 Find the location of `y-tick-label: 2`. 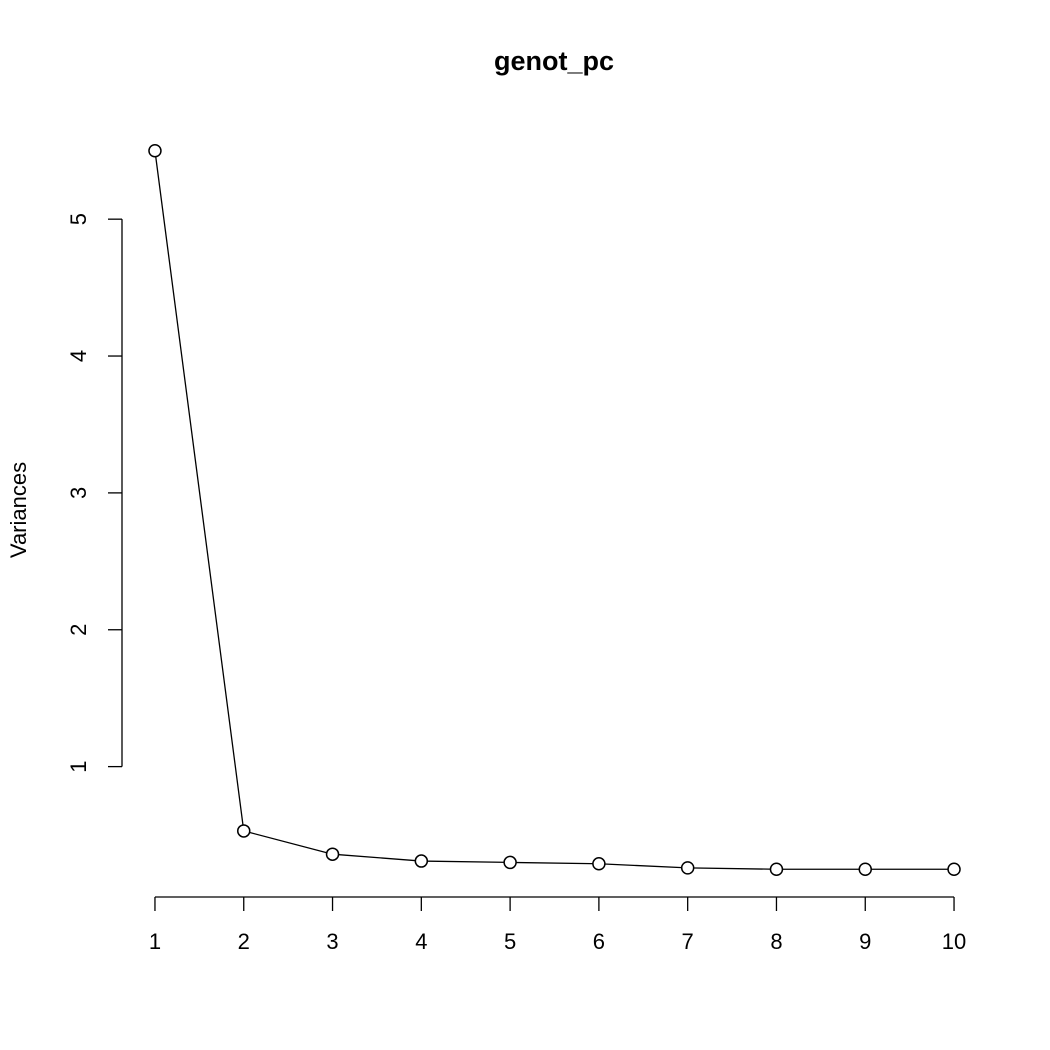

y-tick-label: 2 is located at coordinates (78, 630).